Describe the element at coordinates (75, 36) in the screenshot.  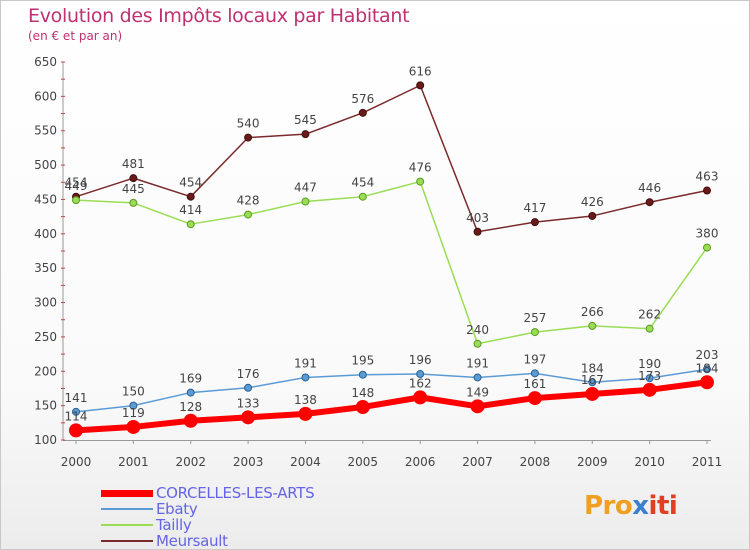
I see `chart-subtitle: (en € et par an)` at that location.